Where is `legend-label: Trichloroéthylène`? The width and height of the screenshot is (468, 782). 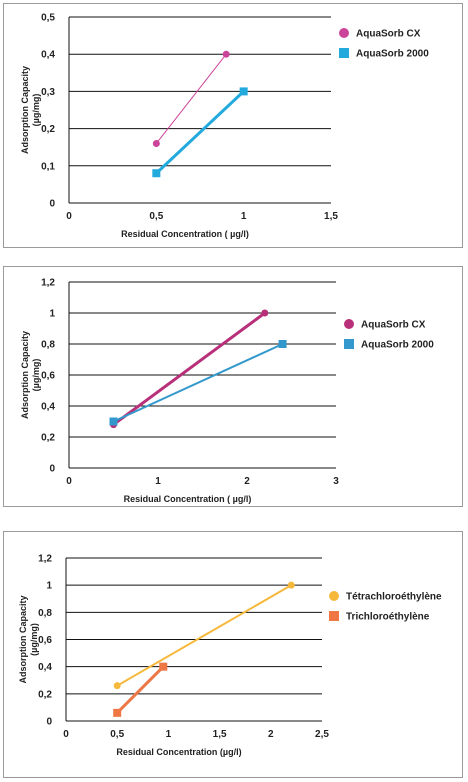 legend-label: Trichloroéthylène is located at coordinates (388, 617).